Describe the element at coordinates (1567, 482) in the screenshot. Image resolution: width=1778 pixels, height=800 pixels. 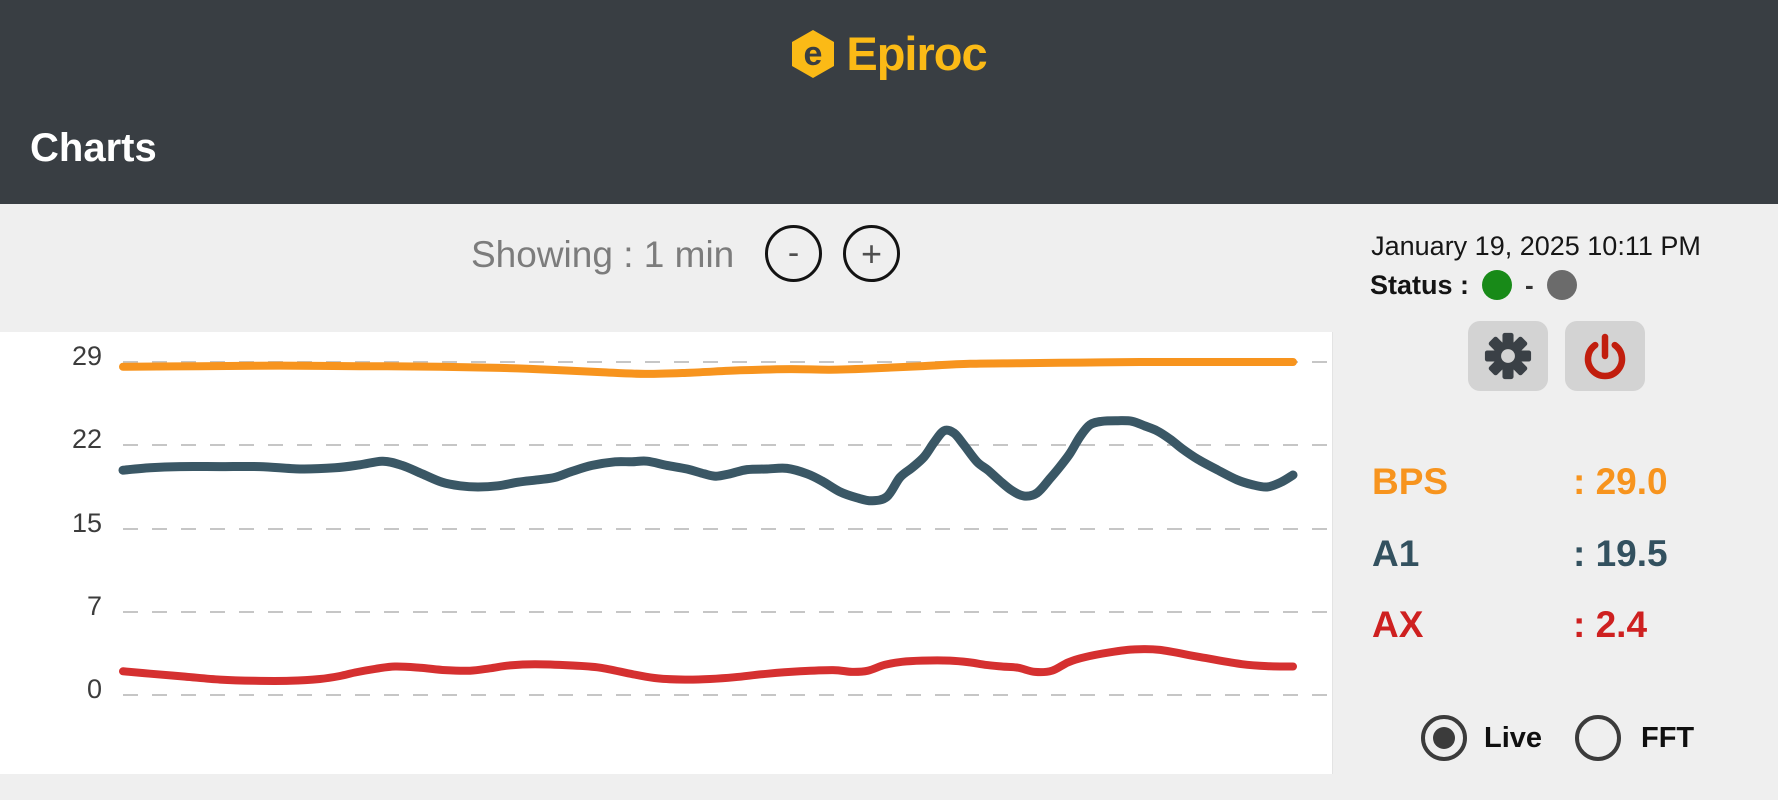
I see `legend-row-bps: BPS : 29.0` at that location.